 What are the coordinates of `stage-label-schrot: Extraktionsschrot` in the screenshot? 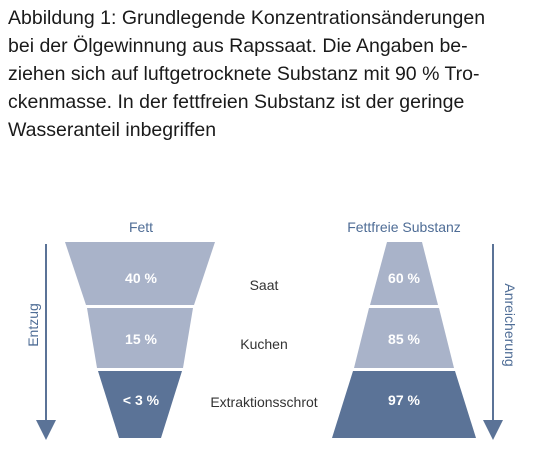 It's located at (263, 402).